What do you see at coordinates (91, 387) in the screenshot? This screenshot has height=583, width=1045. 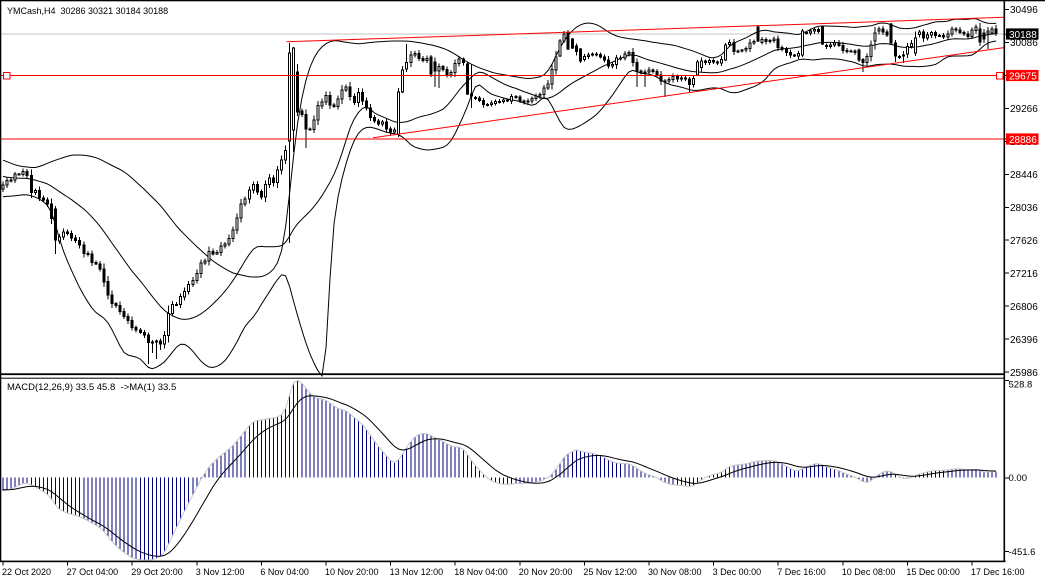 I see `svg-text:MACD(12,26,9) 33.5 45.8 ->MA(: MACD(12,26,9) 33.5 45.8 ->MA(1) 33.5` at bounding box center [91, 387].